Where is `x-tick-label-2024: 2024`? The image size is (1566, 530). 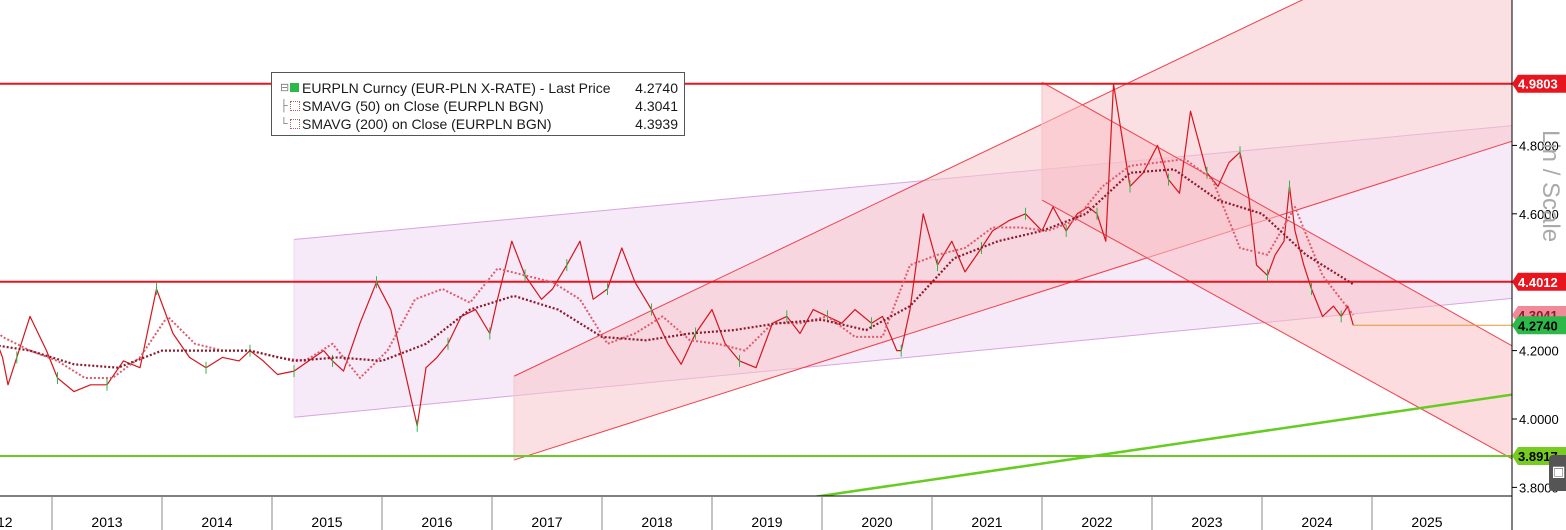
x-tick-label-2024: 2024 is located at coordinates (1316, 522).